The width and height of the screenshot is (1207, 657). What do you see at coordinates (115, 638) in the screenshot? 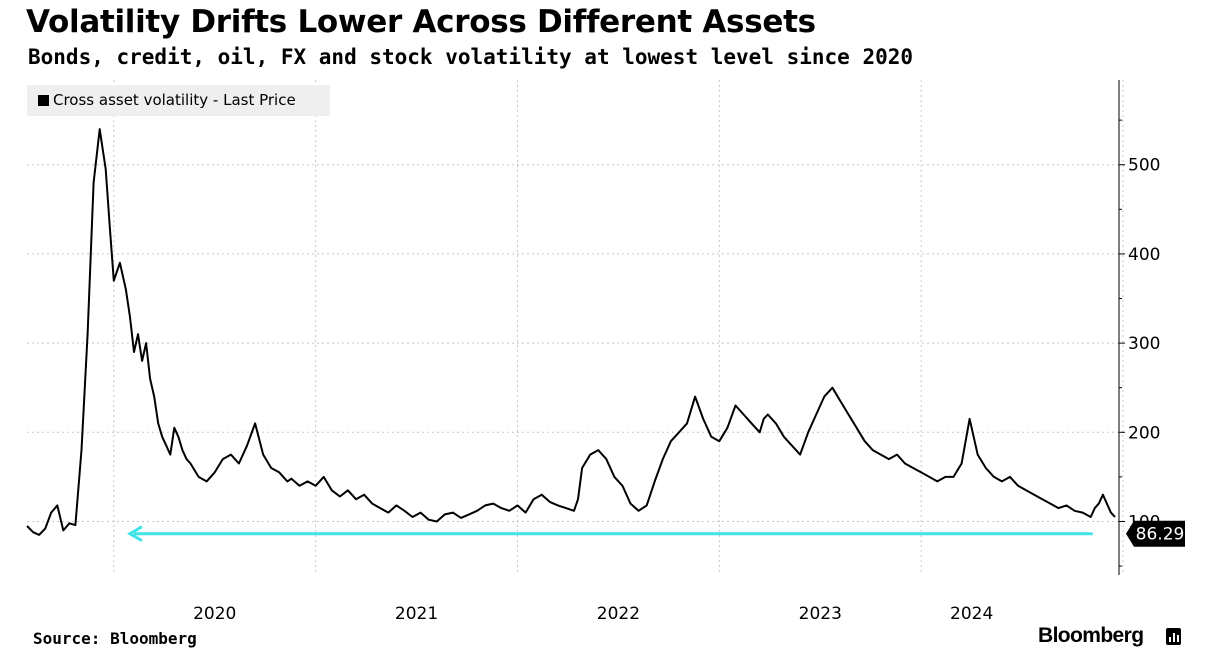
I see `source-note: Source: Bloomberg` at bounding box center [115, 638].